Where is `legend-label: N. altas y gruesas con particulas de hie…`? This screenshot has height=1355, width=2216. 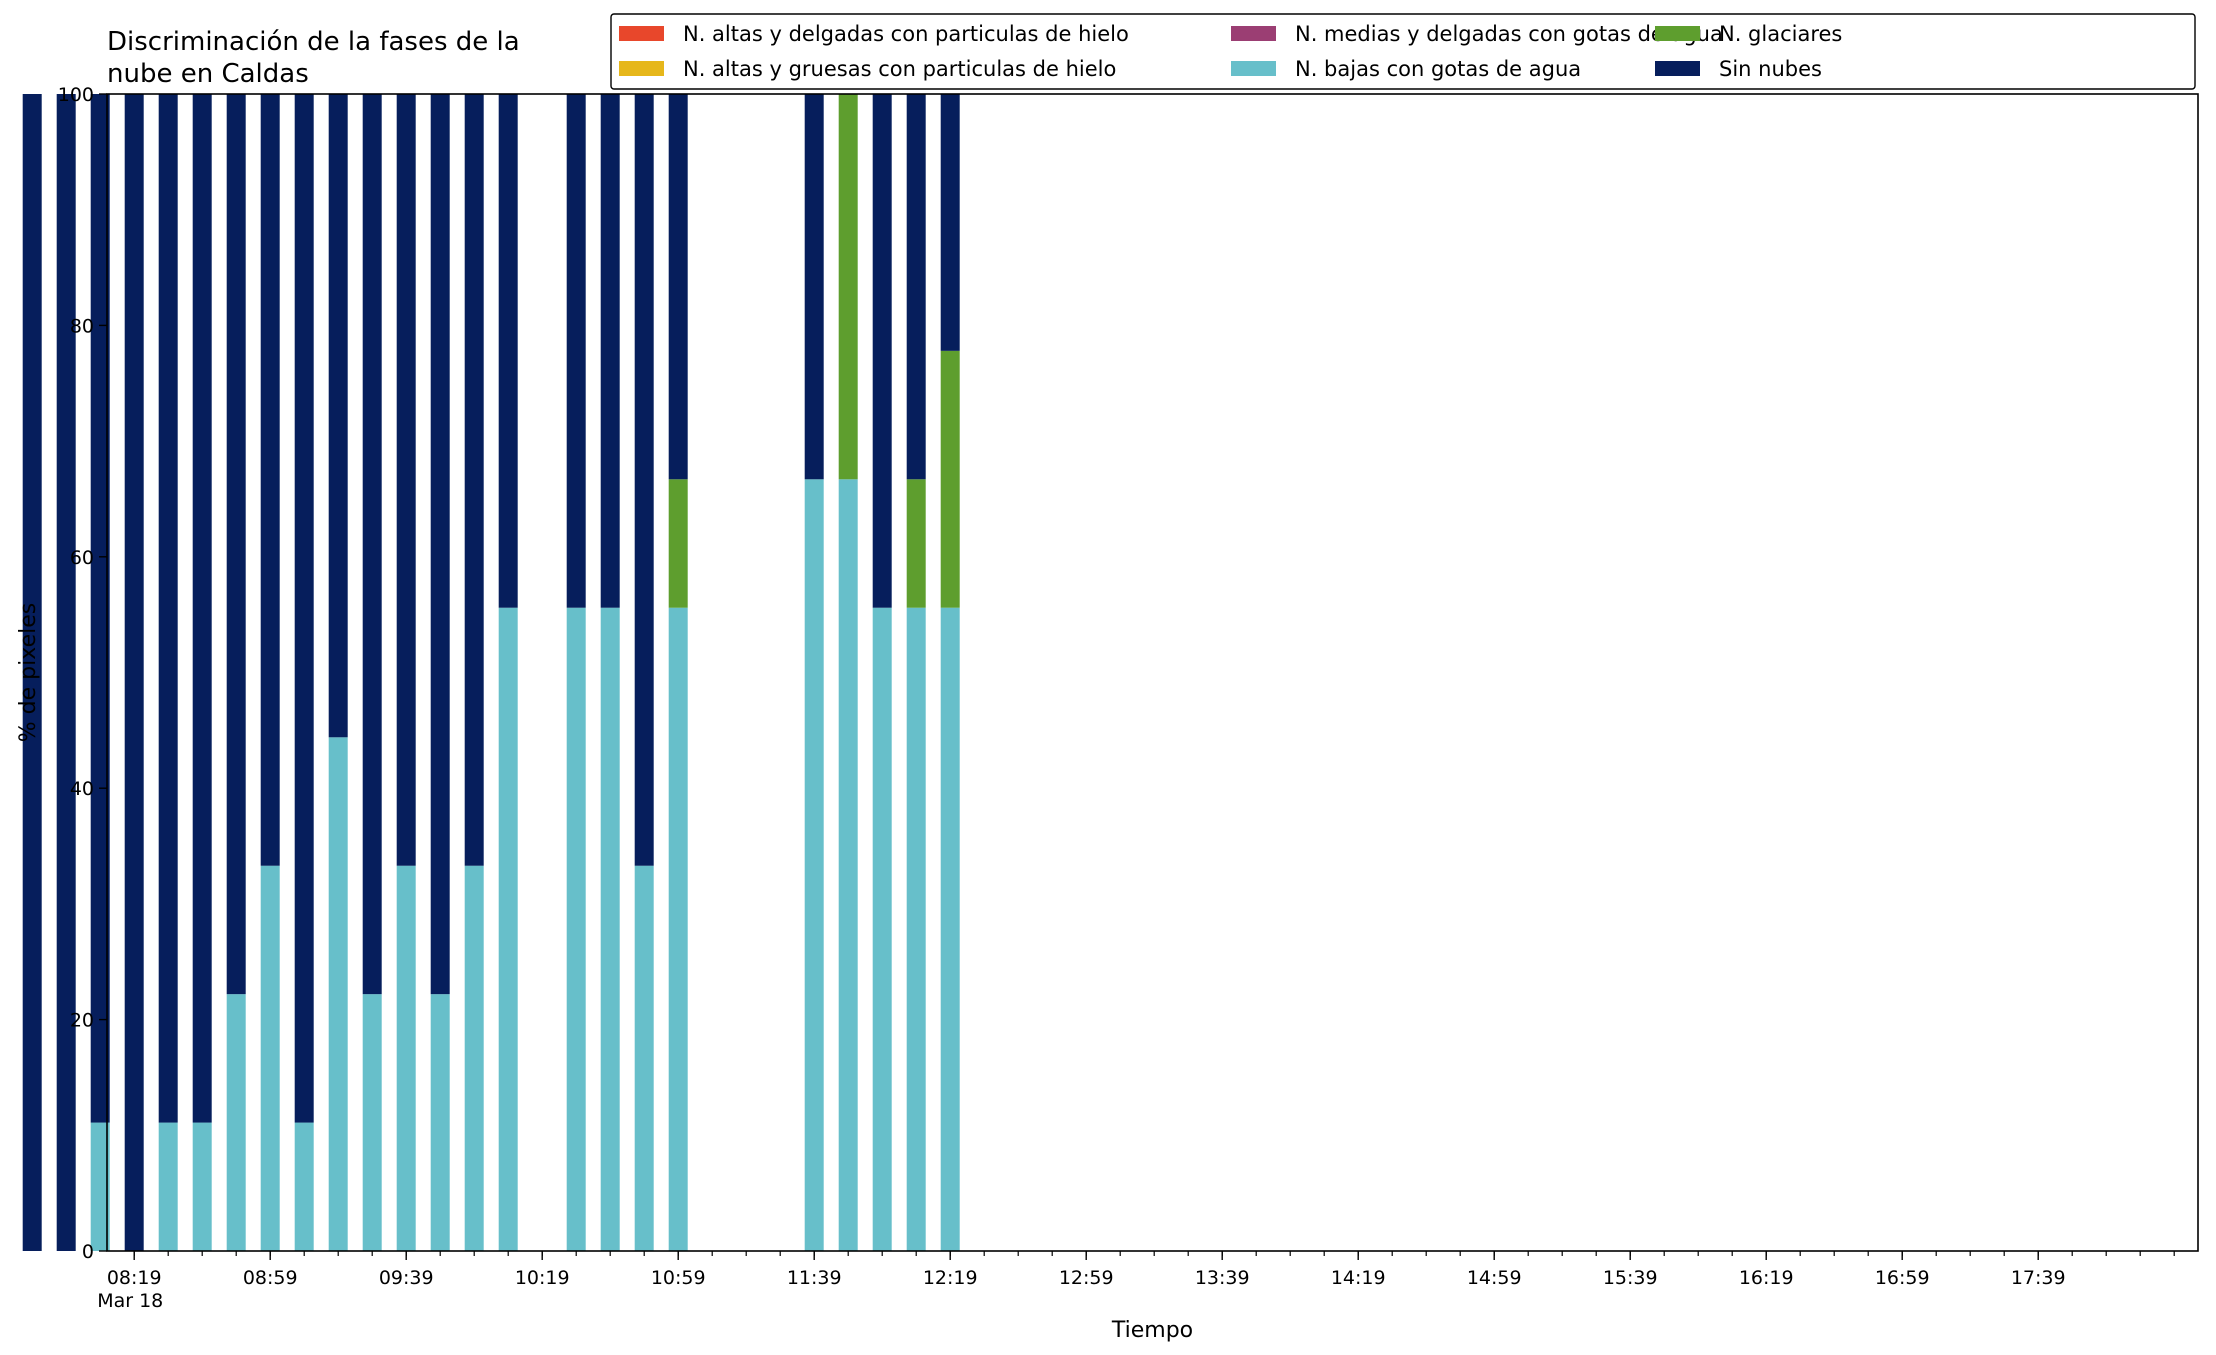
legend-label: N. altas y gruesas con particulas de hie… is located at coordinates (899, 69).